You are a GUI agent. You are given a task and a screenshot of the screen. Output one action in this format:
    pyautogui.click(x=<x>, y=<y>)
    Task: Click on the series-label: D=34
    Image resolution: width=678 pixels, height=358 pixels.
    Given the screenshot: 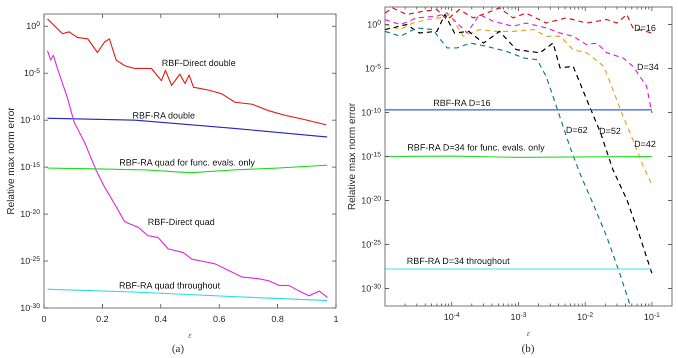 What is the action you would take?
    pyautogui.click(x=648, y=67)
    